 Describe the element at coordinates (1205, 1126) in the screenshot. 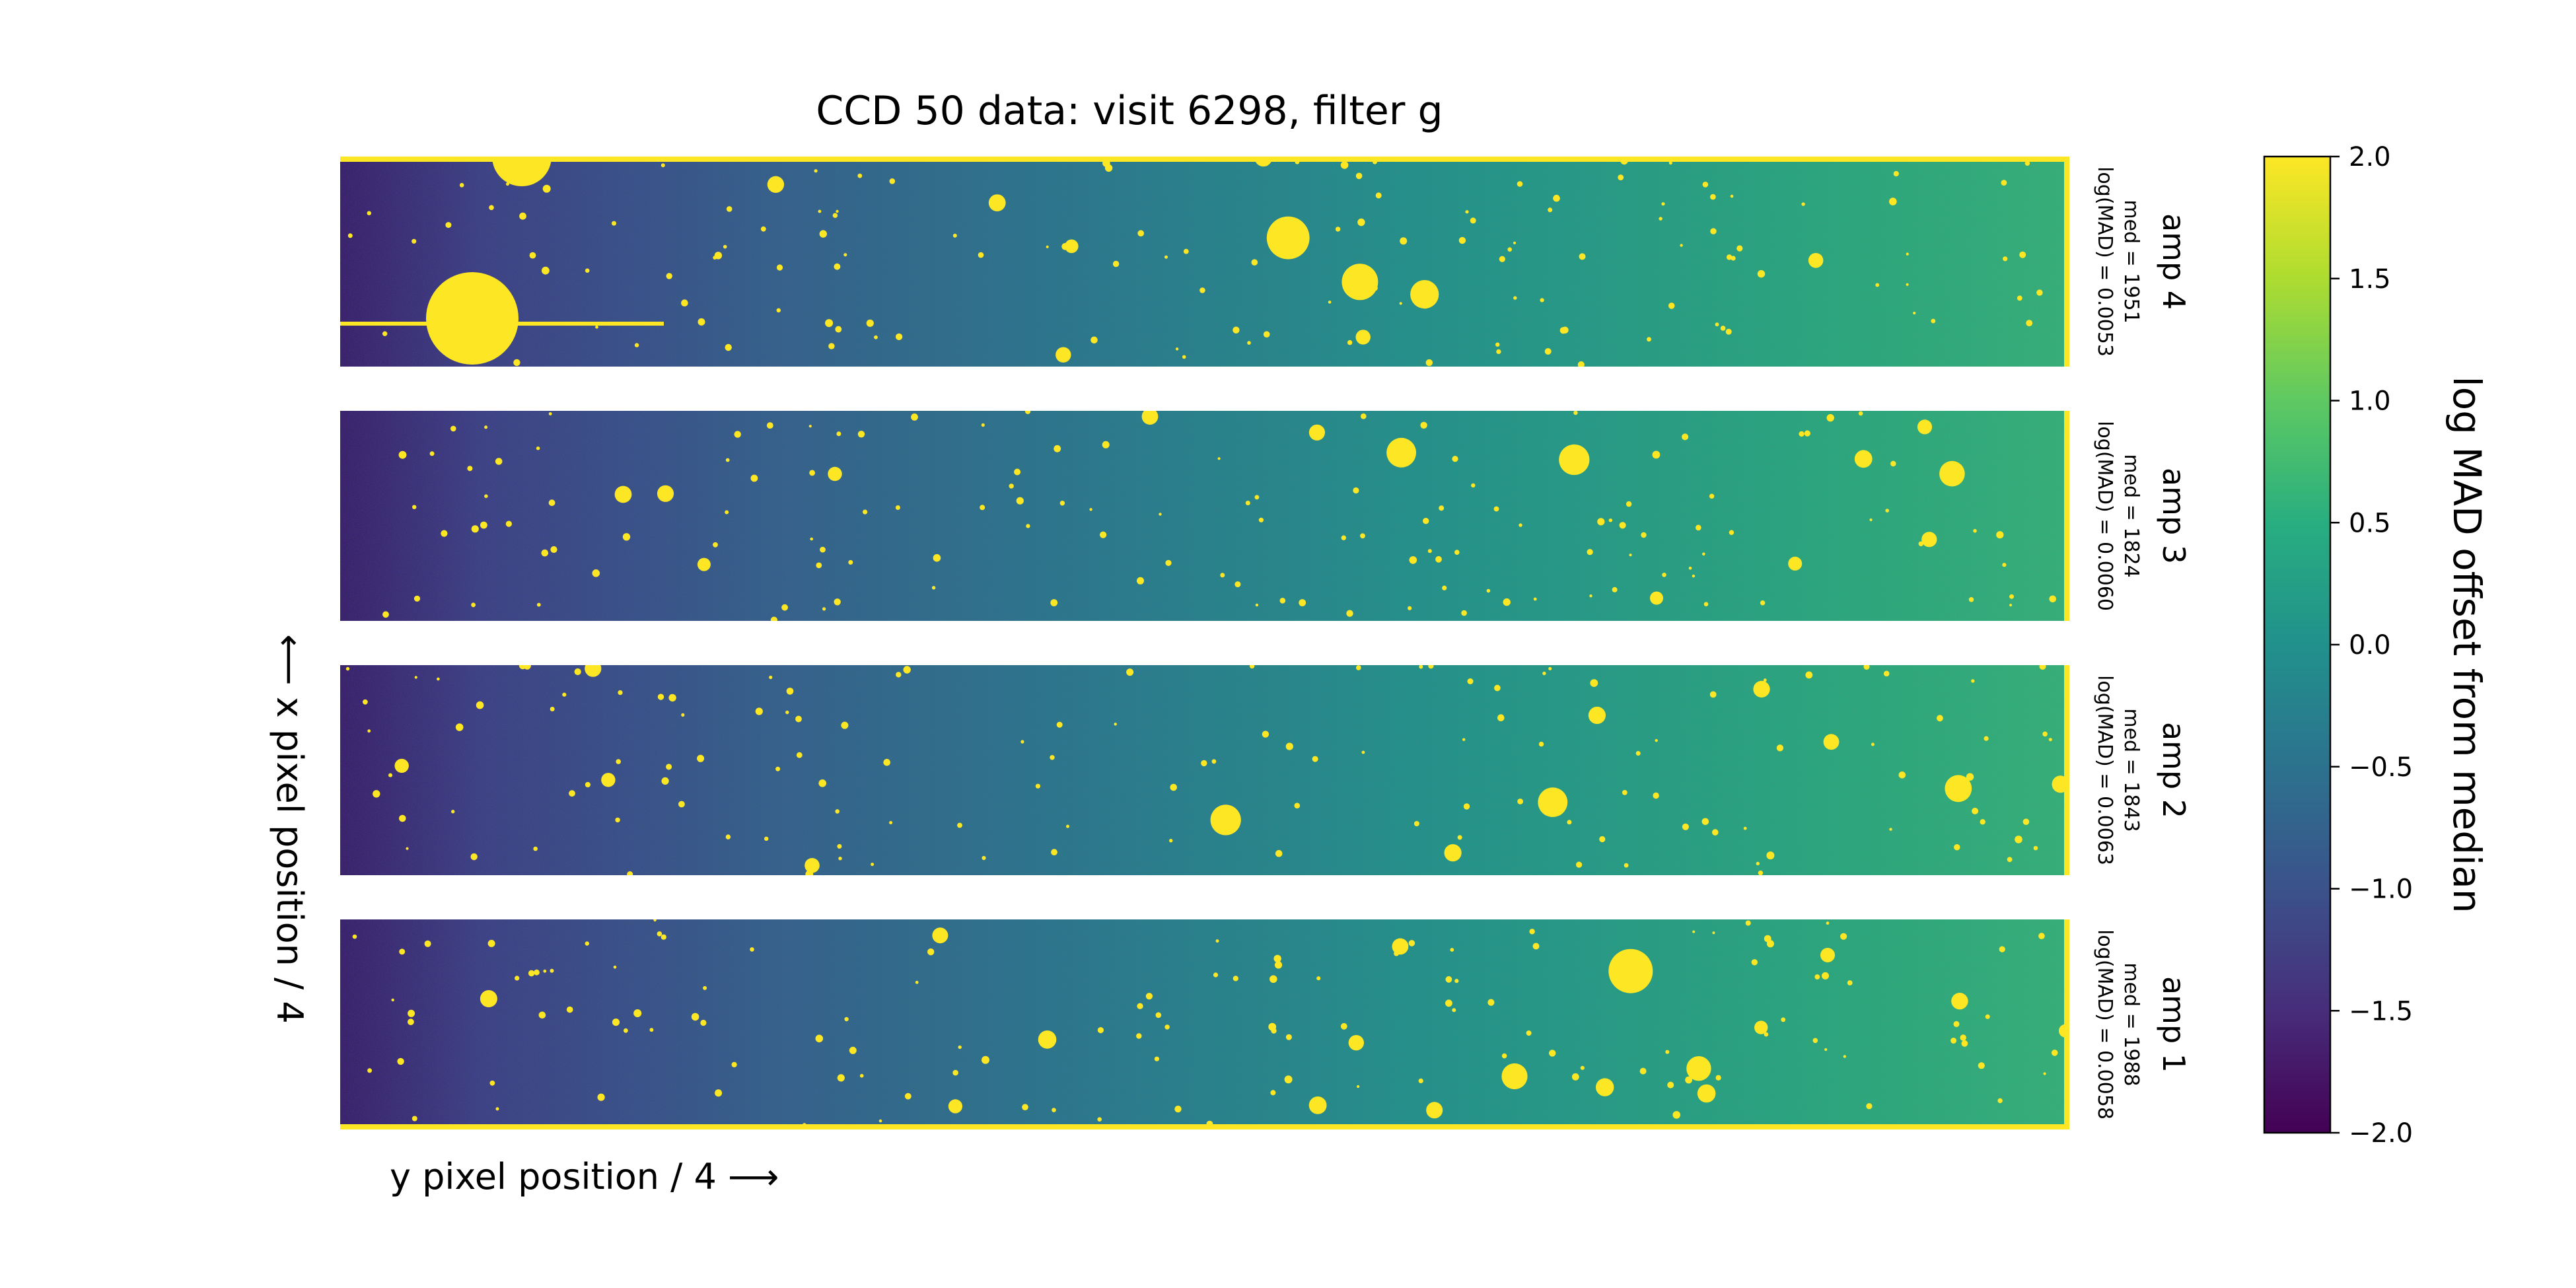

I see `edge-row` at that location.